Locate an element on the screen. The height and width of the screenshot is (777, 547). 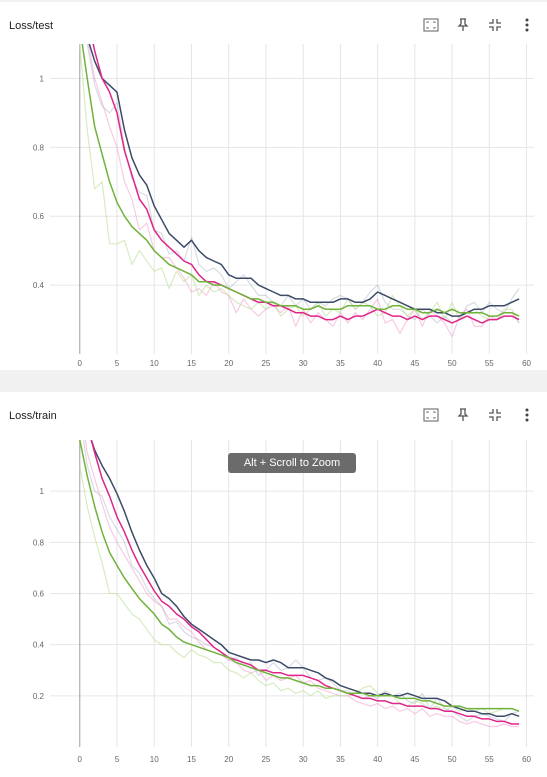
chart-title: Loss/train is located at coordinates (33, 416).